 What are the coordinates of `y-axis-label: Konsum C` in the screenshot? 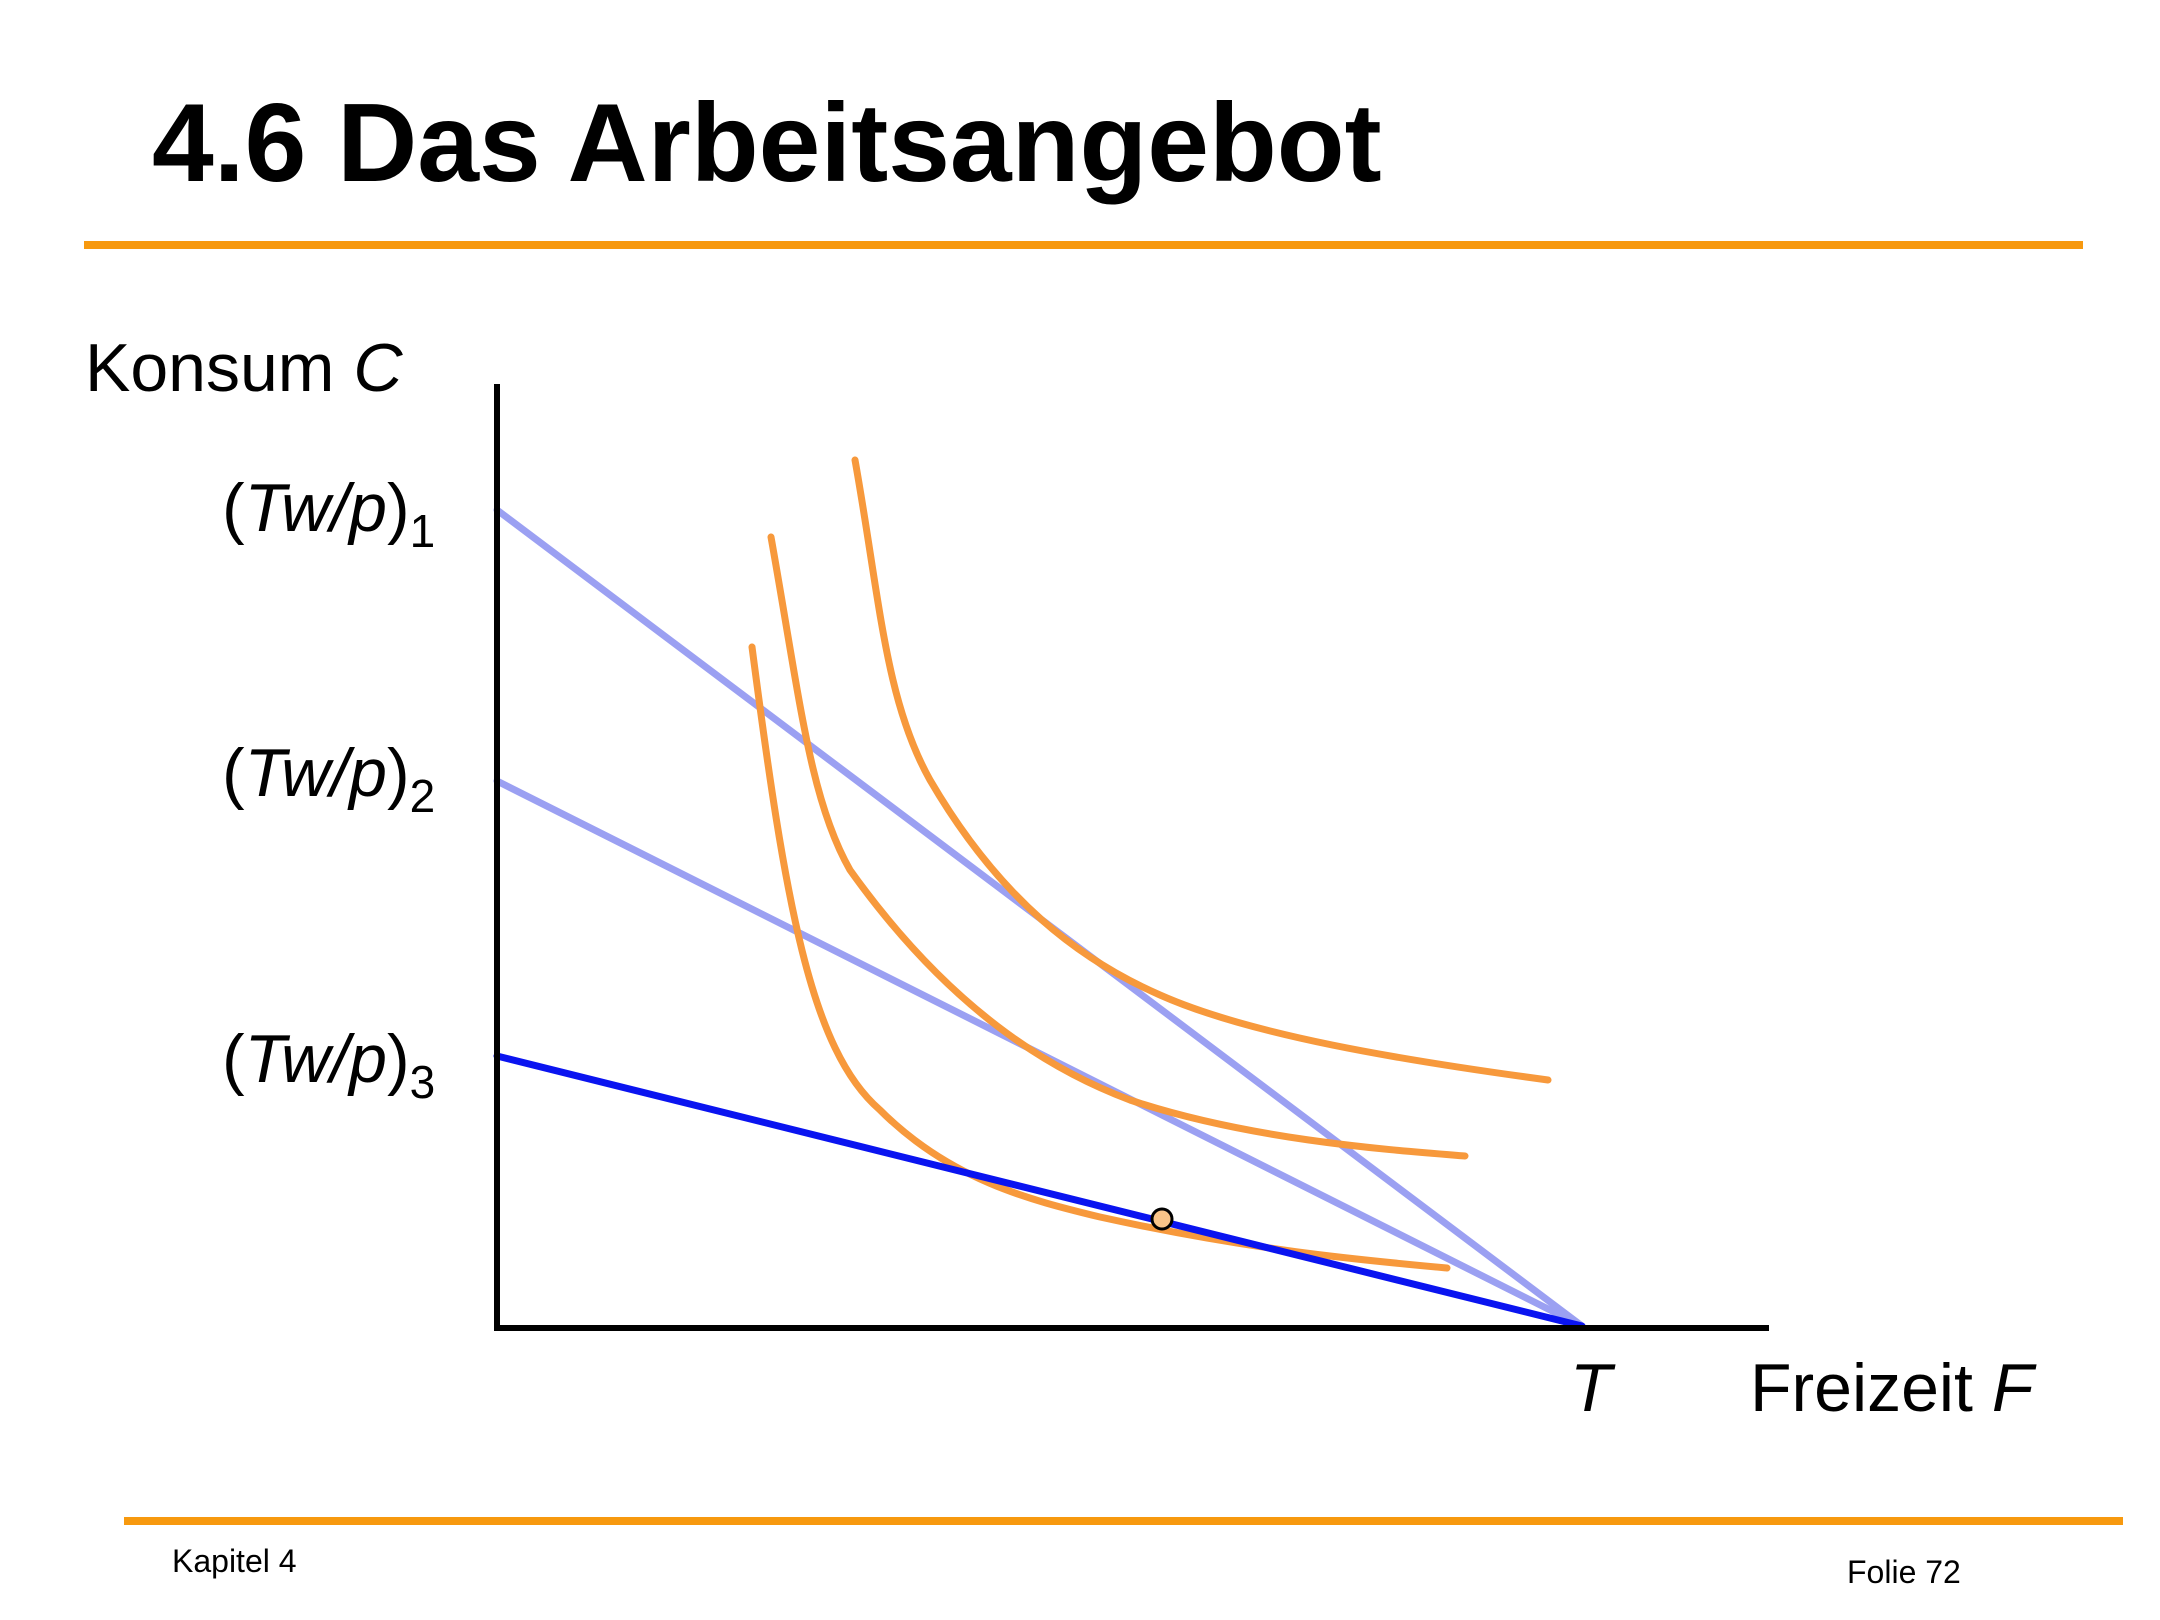 It's located at (243, 368).